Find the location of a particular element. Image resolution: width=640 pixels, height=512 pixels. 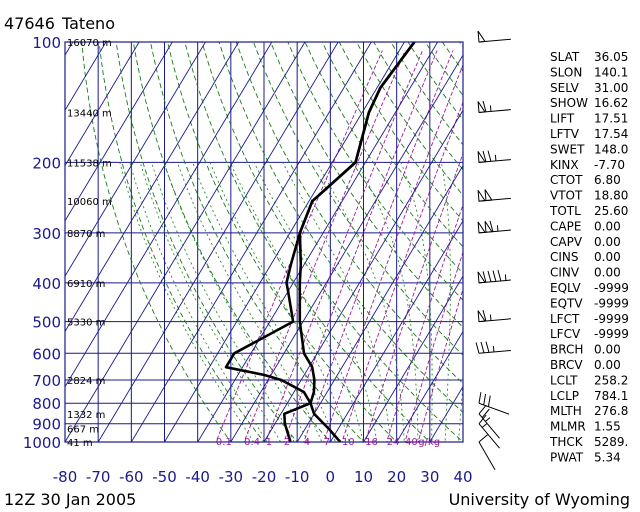

height-label: 16070 m is located at coordinates (89, 43).